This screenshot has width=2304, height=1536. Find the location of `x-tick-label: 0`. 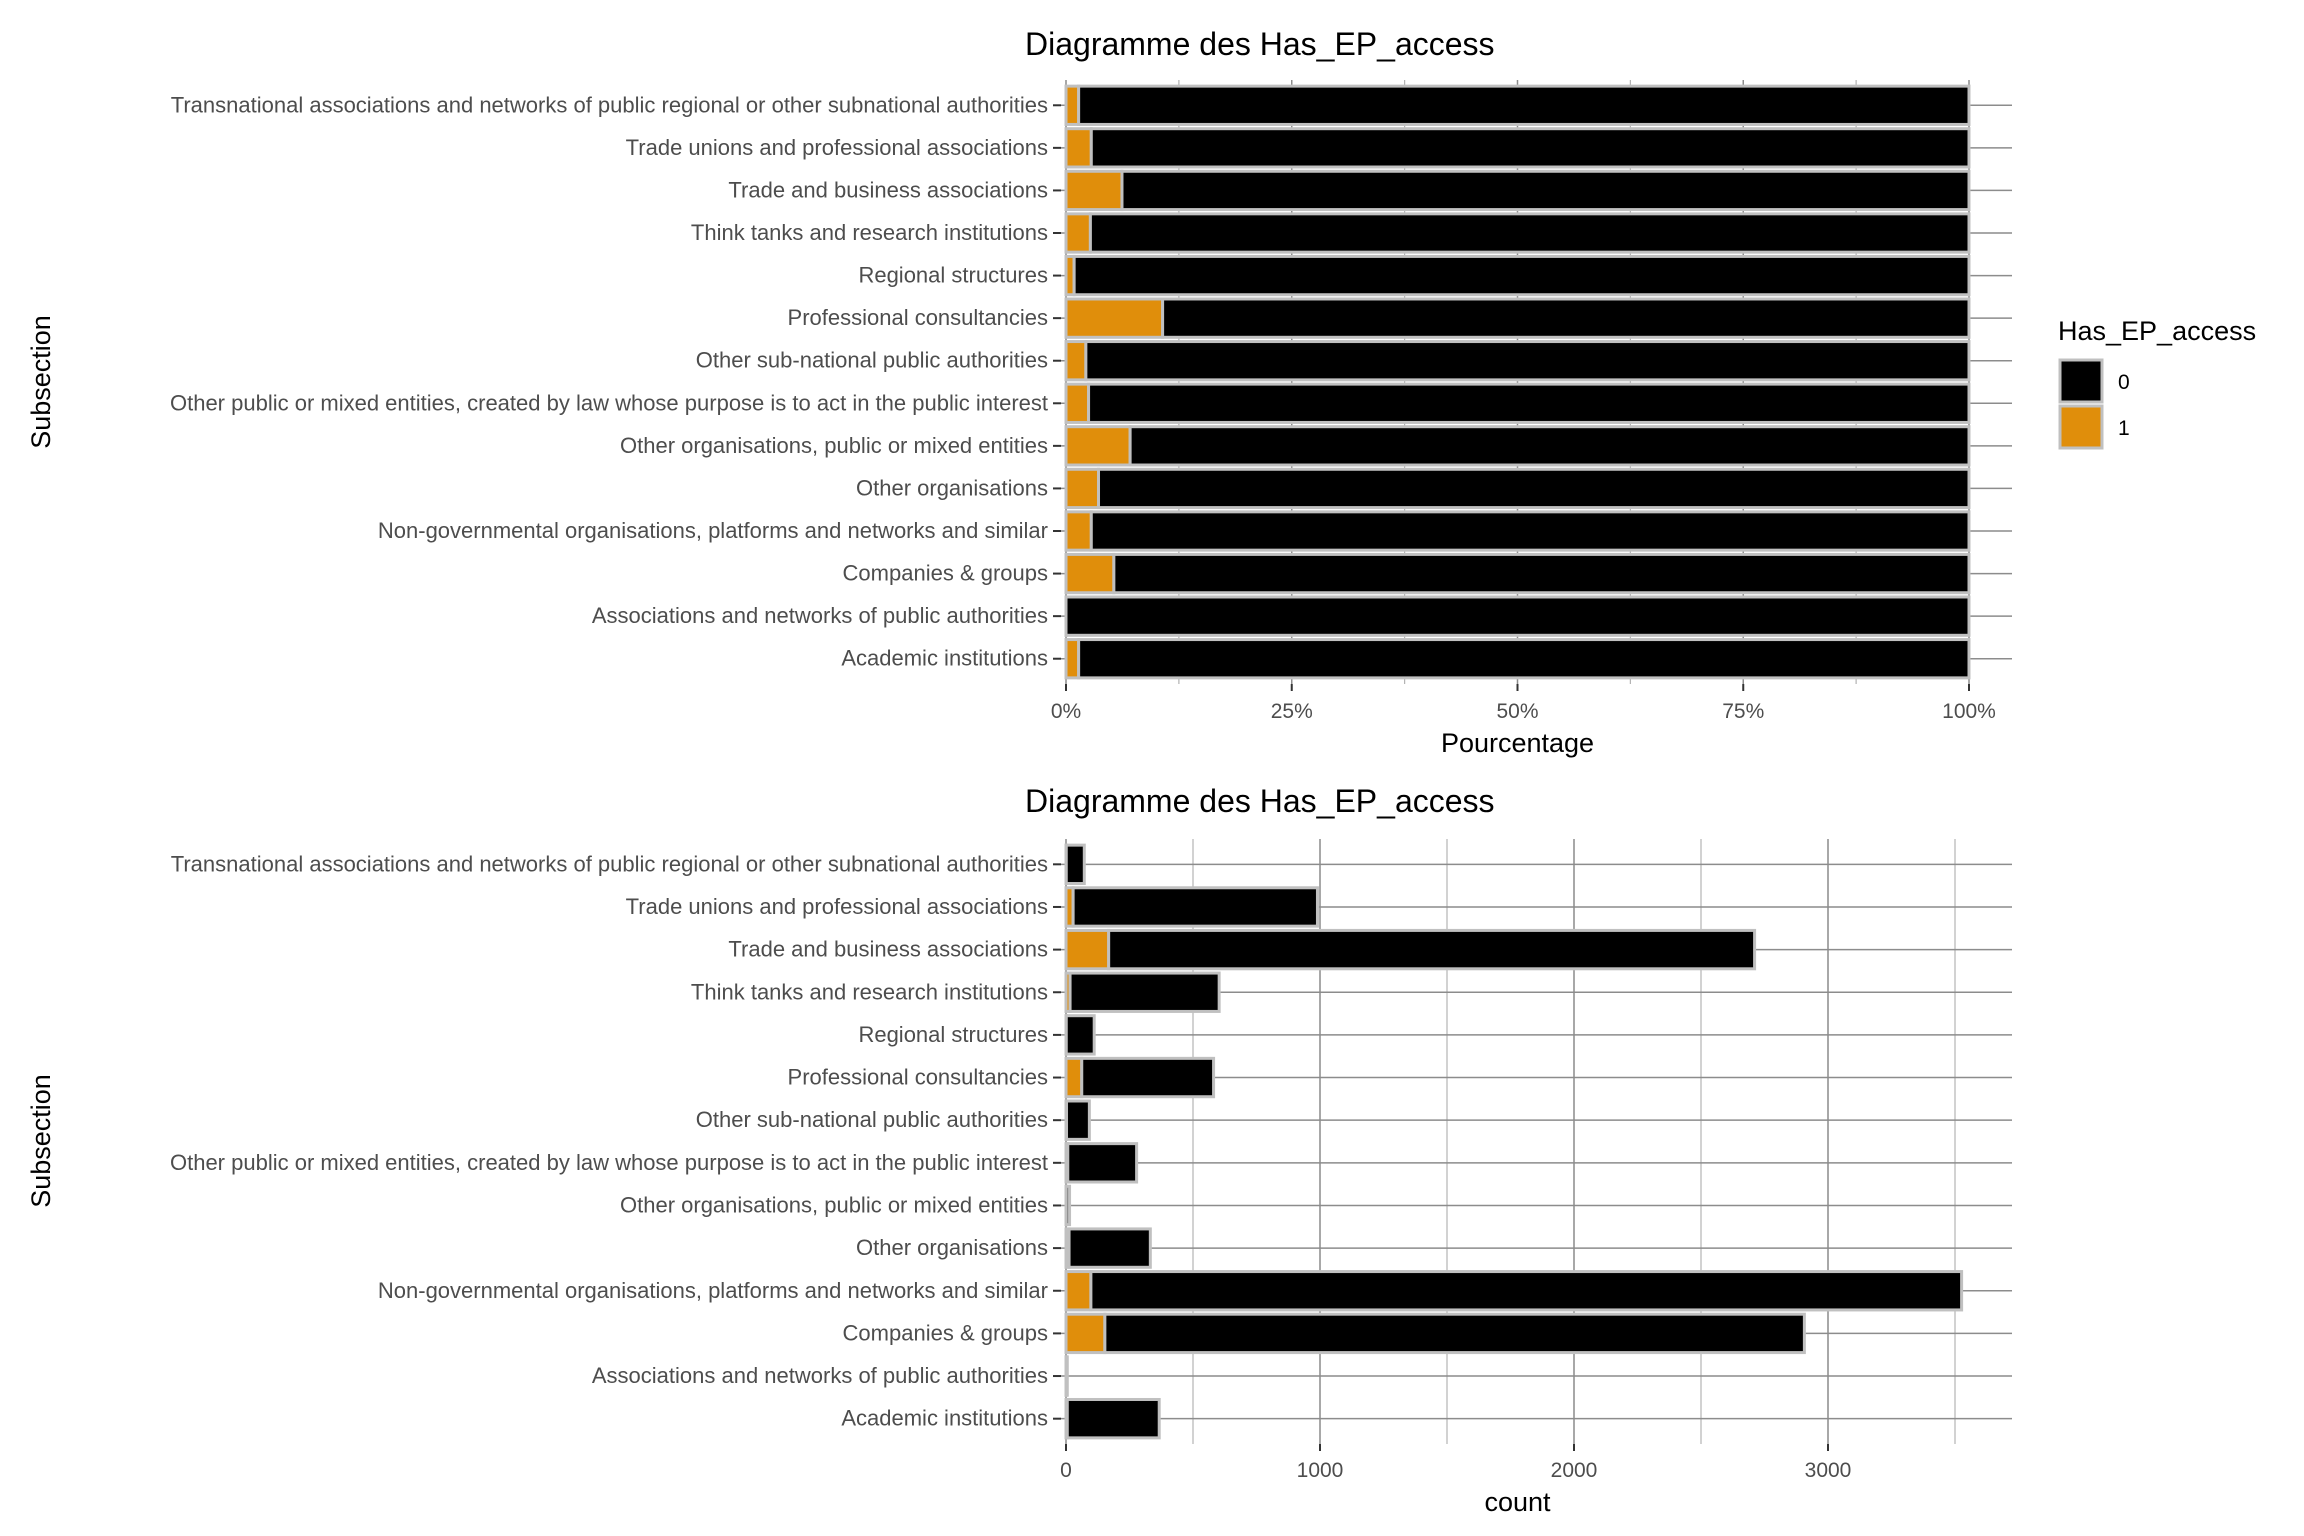

x-tick-label: 0 is located at coordinates (1066, 1470).